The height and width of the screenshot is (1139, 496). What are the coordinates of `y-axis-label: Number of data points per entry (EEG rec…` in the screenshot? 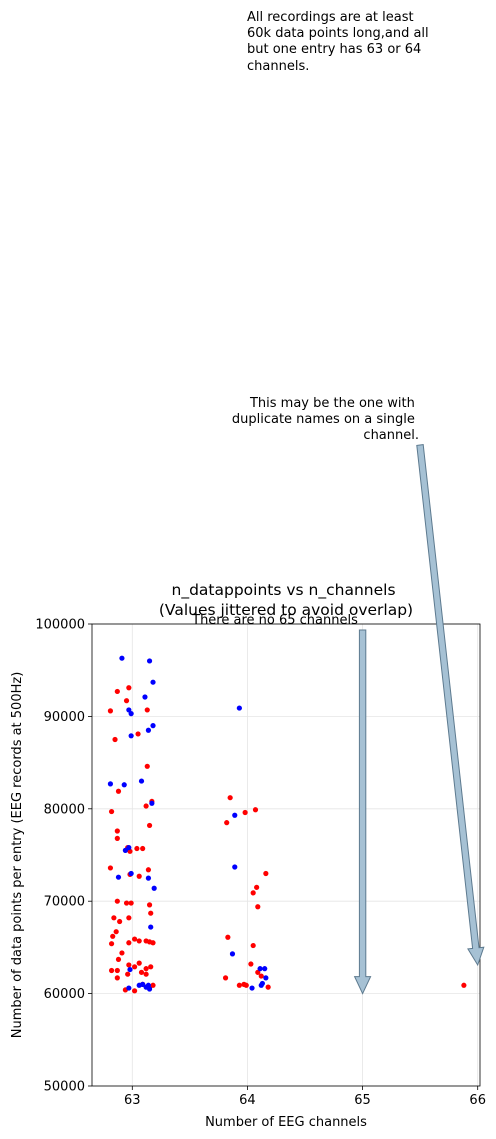 It's located at (17, 855).